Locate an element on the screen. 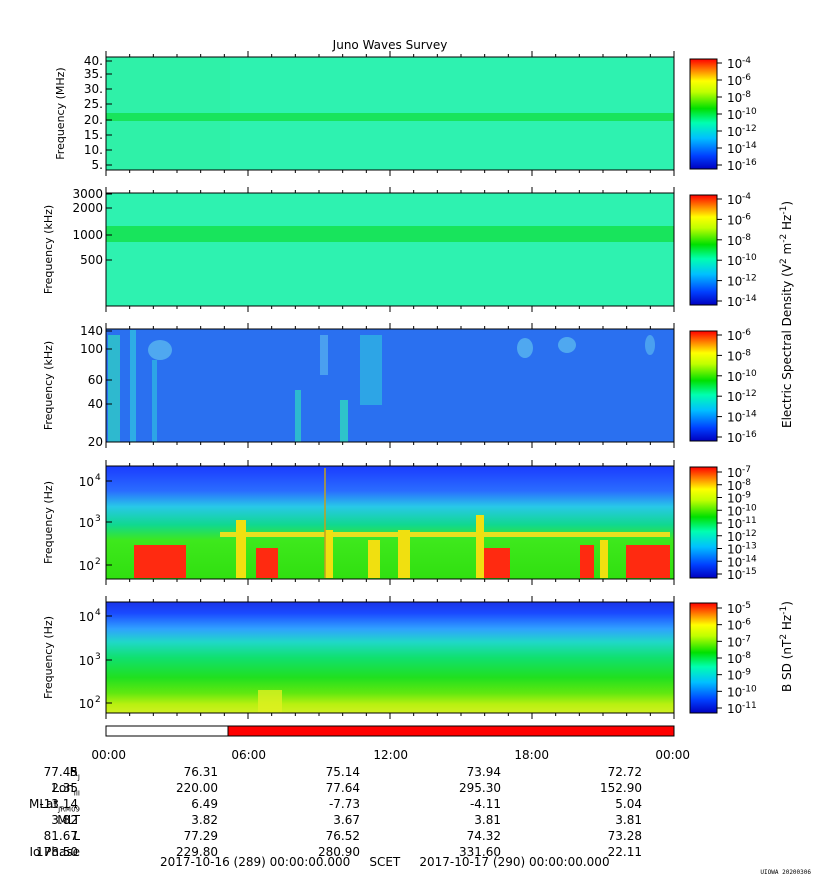 This screenshot has width=815, height=880. version-stamp: UIOWA 20200306 is located at coordinates (785, 872).